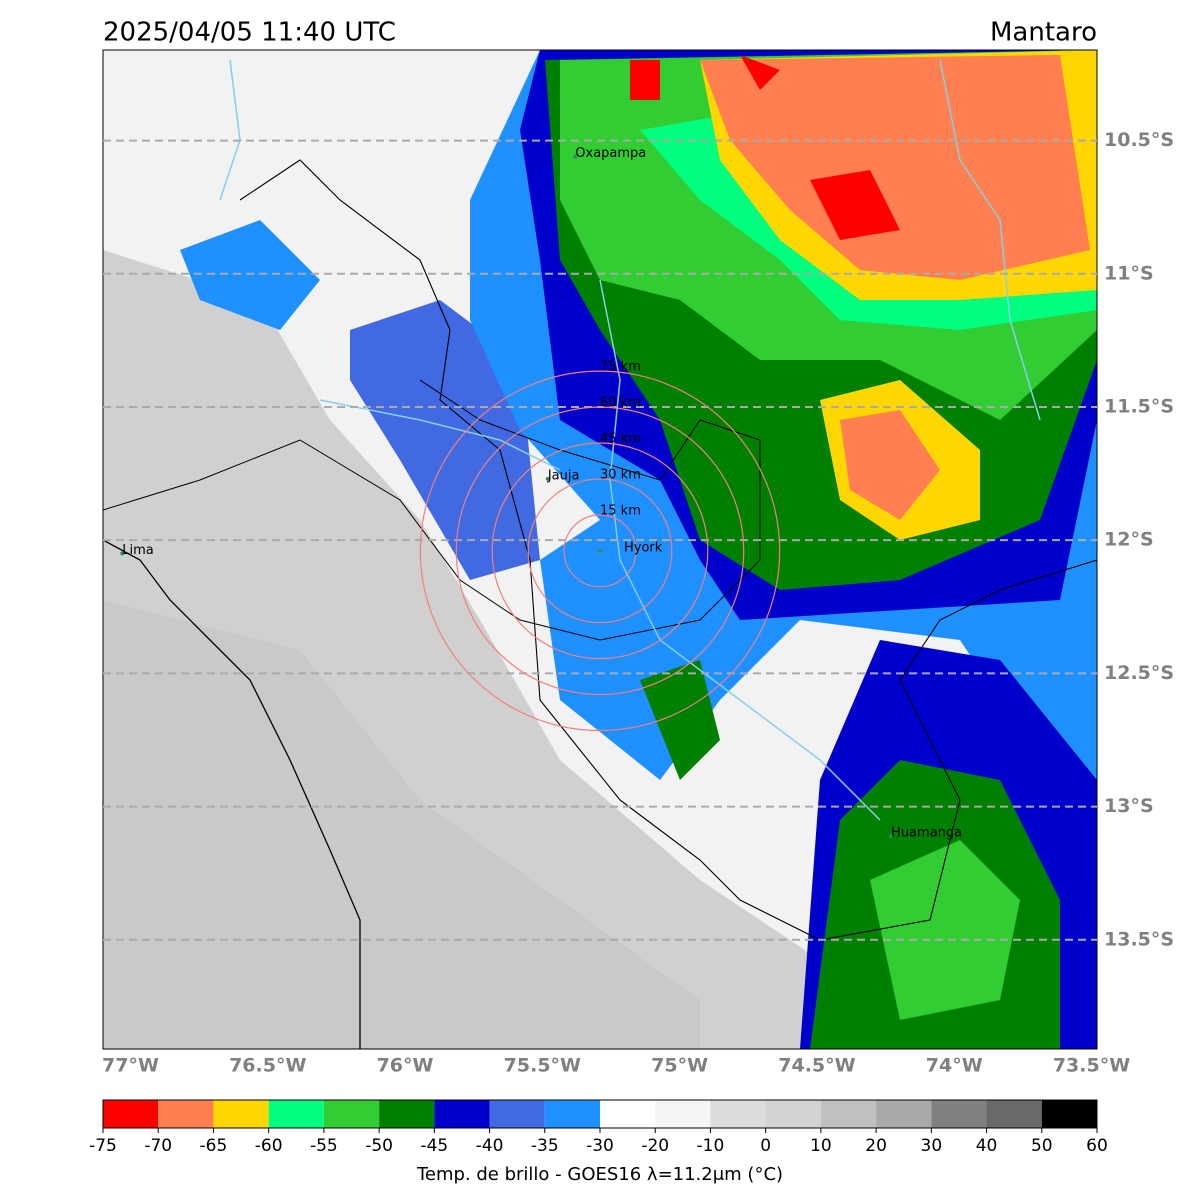  Describe the element at coordinates (542, 1066) in the screenshot. I see `lon-label: 75.5°W` at that location.